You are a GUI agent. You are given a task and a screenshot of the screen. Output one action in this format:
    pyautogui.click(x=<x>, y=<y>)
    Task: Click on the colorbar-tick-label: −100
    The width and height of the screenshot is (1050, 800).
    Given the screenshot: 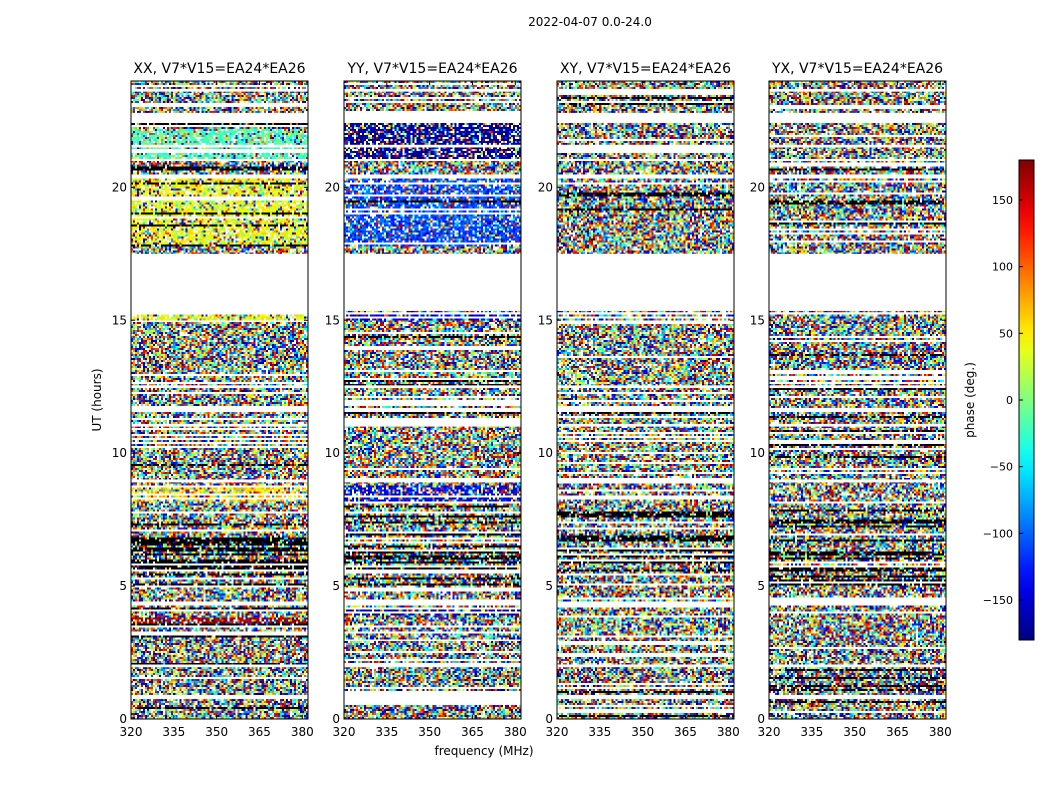 What is the action you would take?
    pyautogui.click(x=998, y=533)
    